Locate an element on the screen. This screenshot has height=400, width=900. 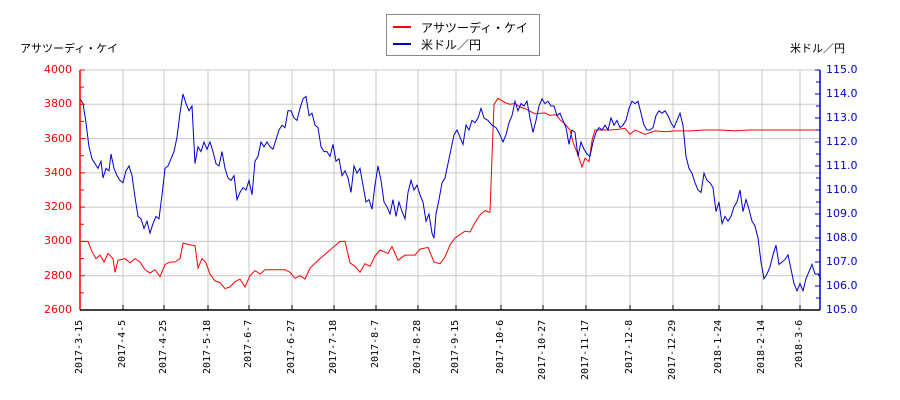
right-axis-title: 米ドル／円 is located at coordinates (817, 48).